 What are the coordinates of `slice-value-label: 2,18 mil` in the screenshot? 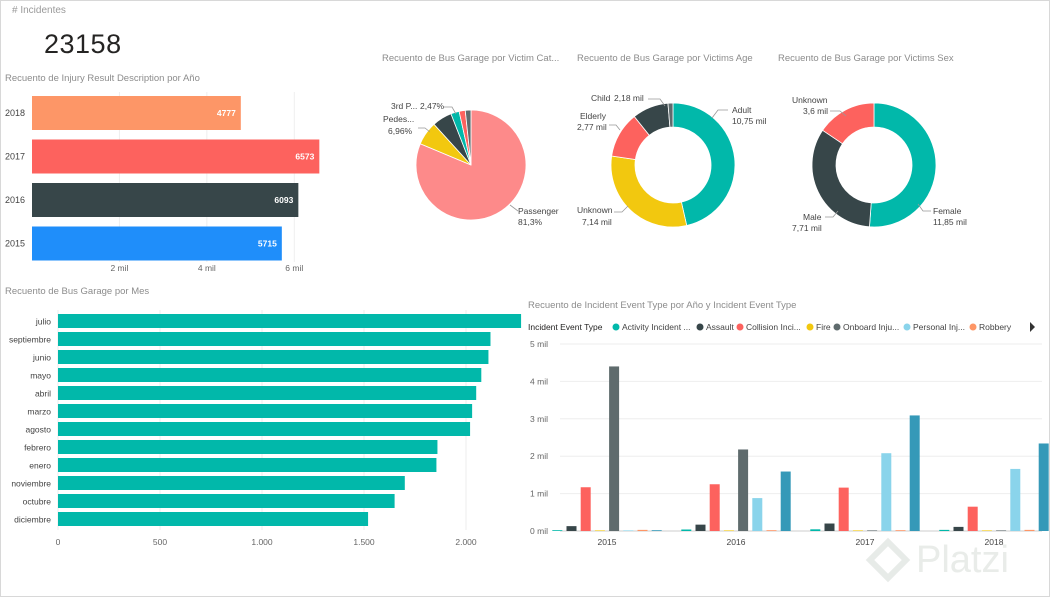 It's located at (629, 98).